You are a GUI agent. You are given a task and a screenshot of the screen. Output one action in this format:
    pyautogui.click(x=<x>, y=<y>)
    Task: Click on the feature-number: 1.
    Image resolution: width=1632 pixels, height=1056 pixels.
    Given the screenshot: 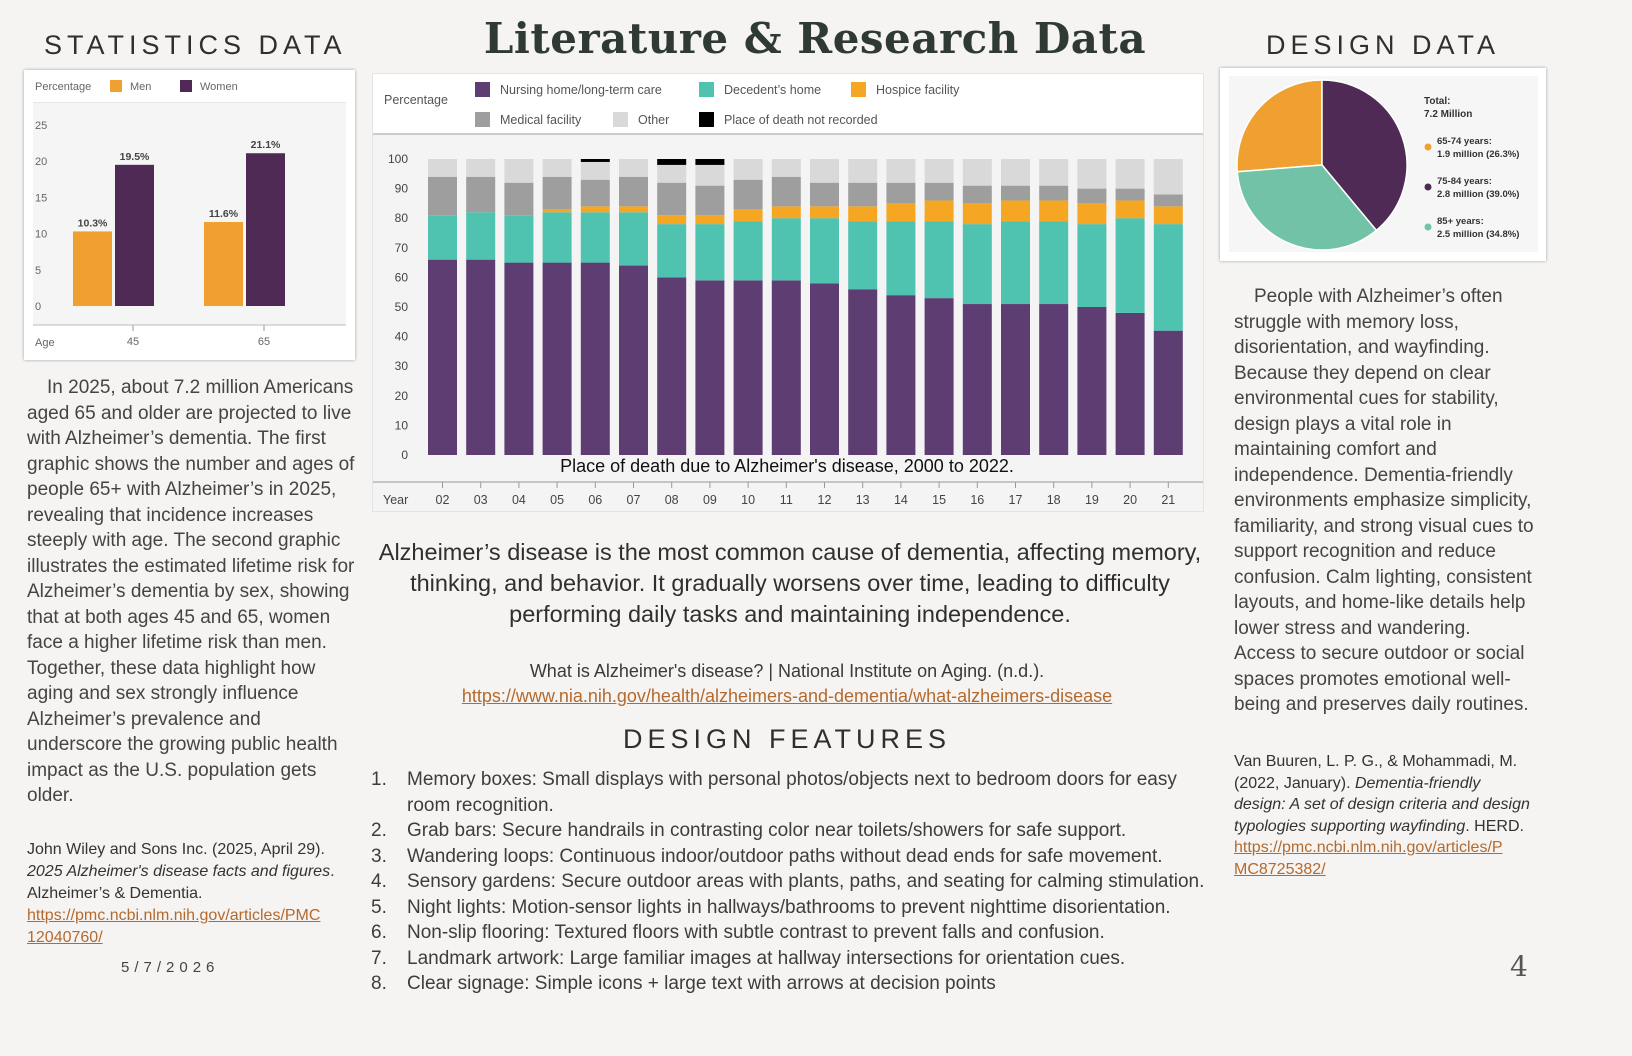 What is the action you would take?
    pyautogui.click(x=379, y=779)
    